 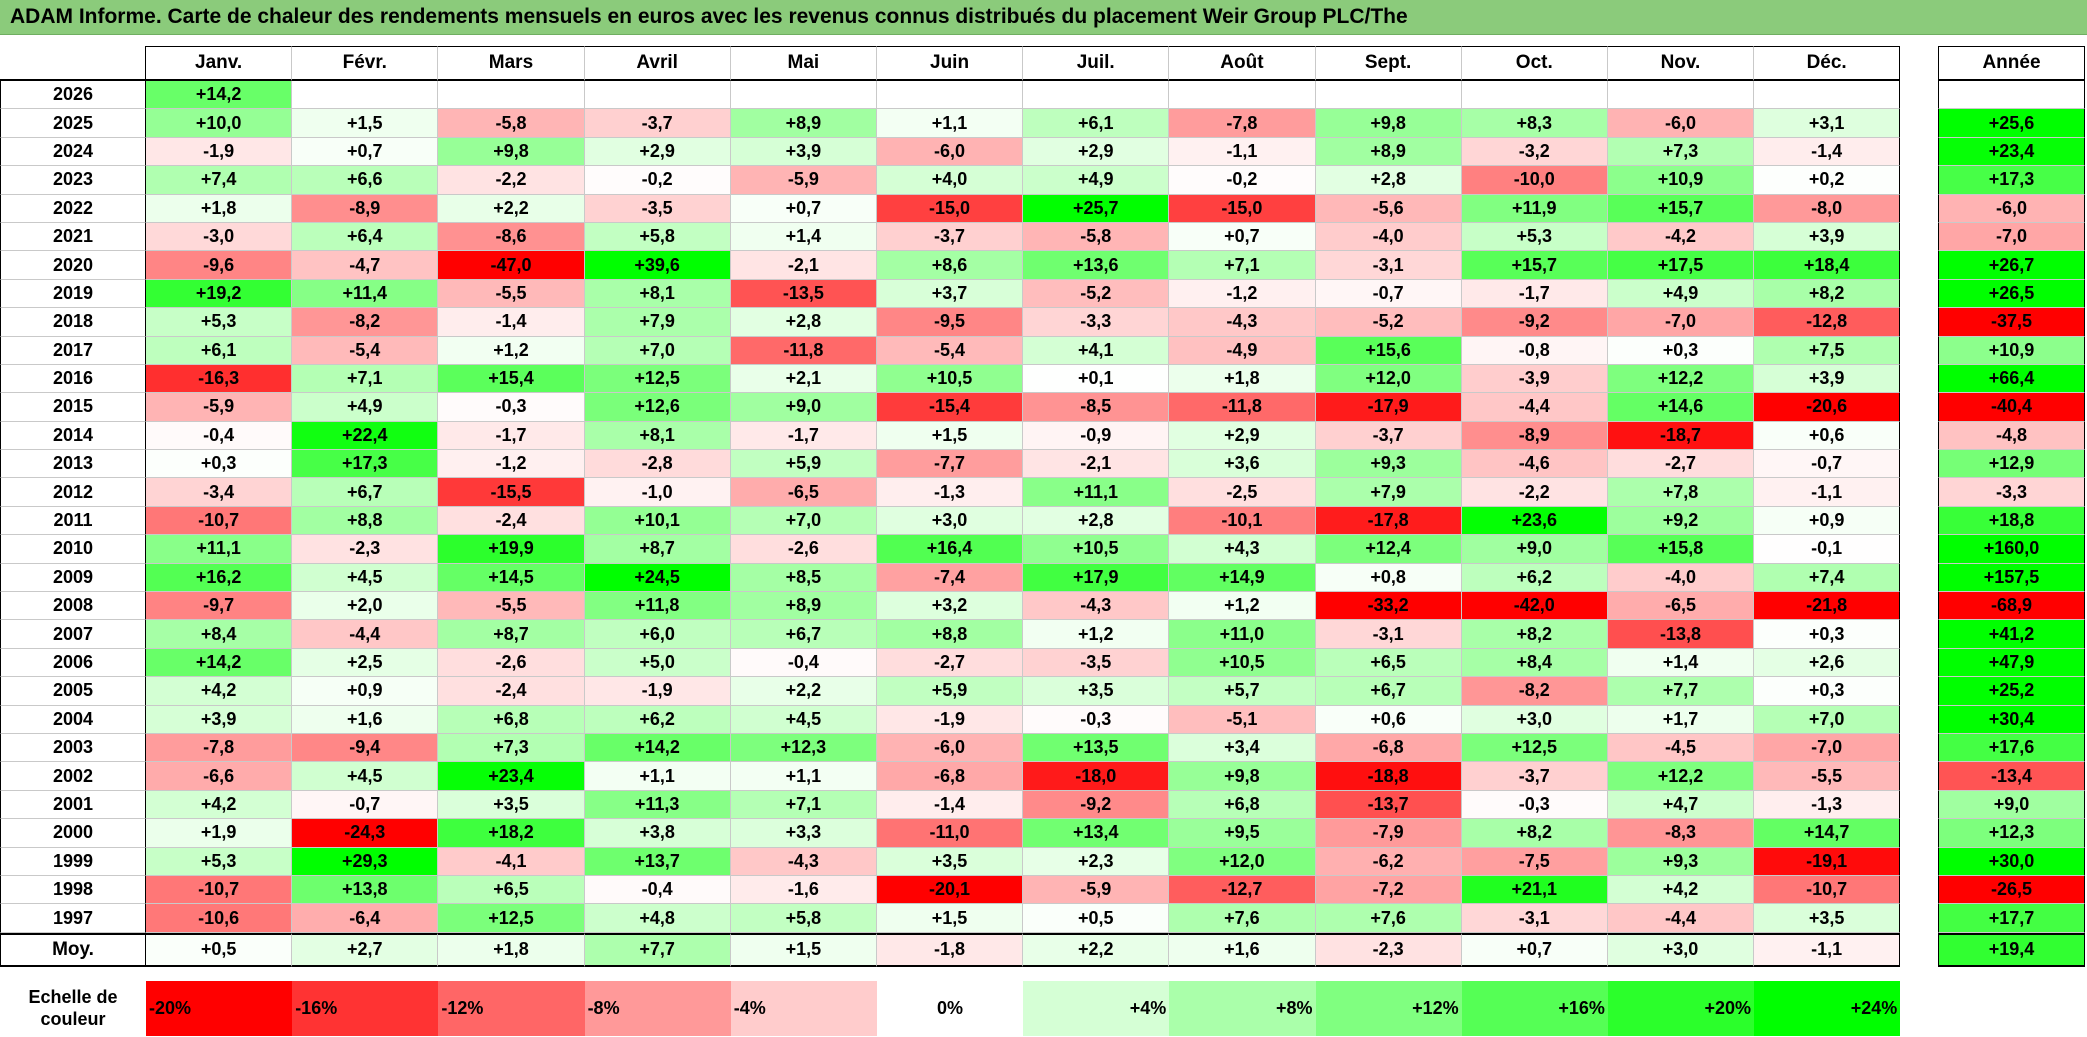 I want to click on heatmap-cell: +15,6, so click(x=1388, y=350).